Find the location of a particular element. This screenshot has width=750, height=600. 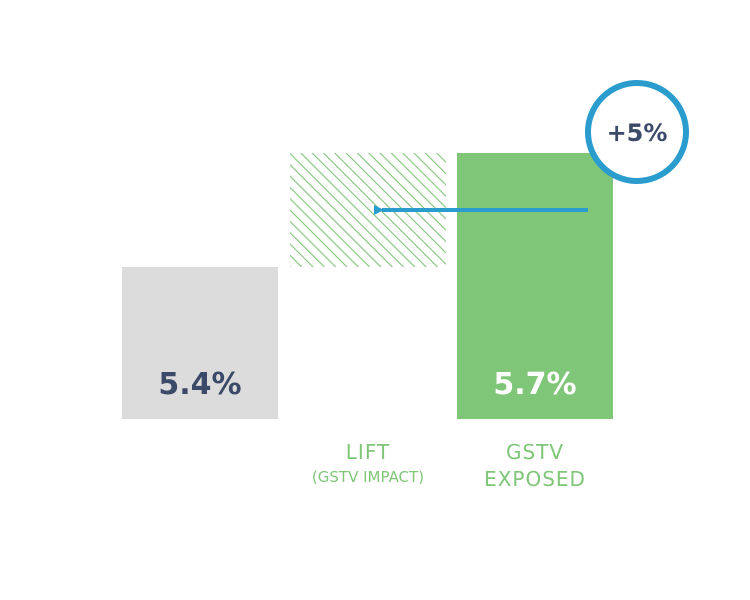

exposed-category-label-line2: EXPOSED is located at coordinates (535, 479).